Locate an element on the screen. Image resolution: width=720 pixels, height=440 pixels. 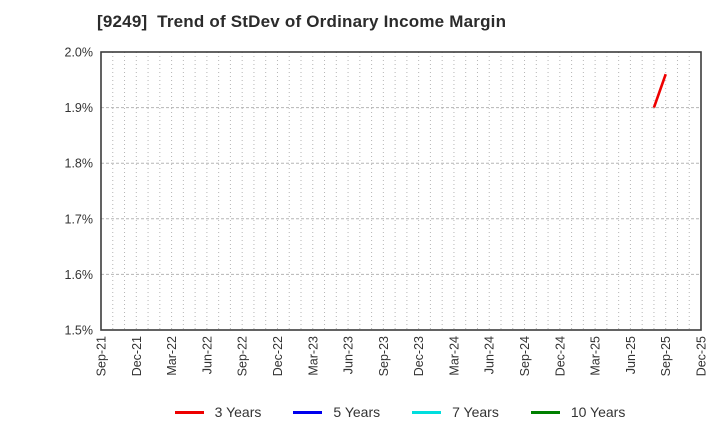
x-tick-label: Sep-24 is located at coordinates (525, 356).